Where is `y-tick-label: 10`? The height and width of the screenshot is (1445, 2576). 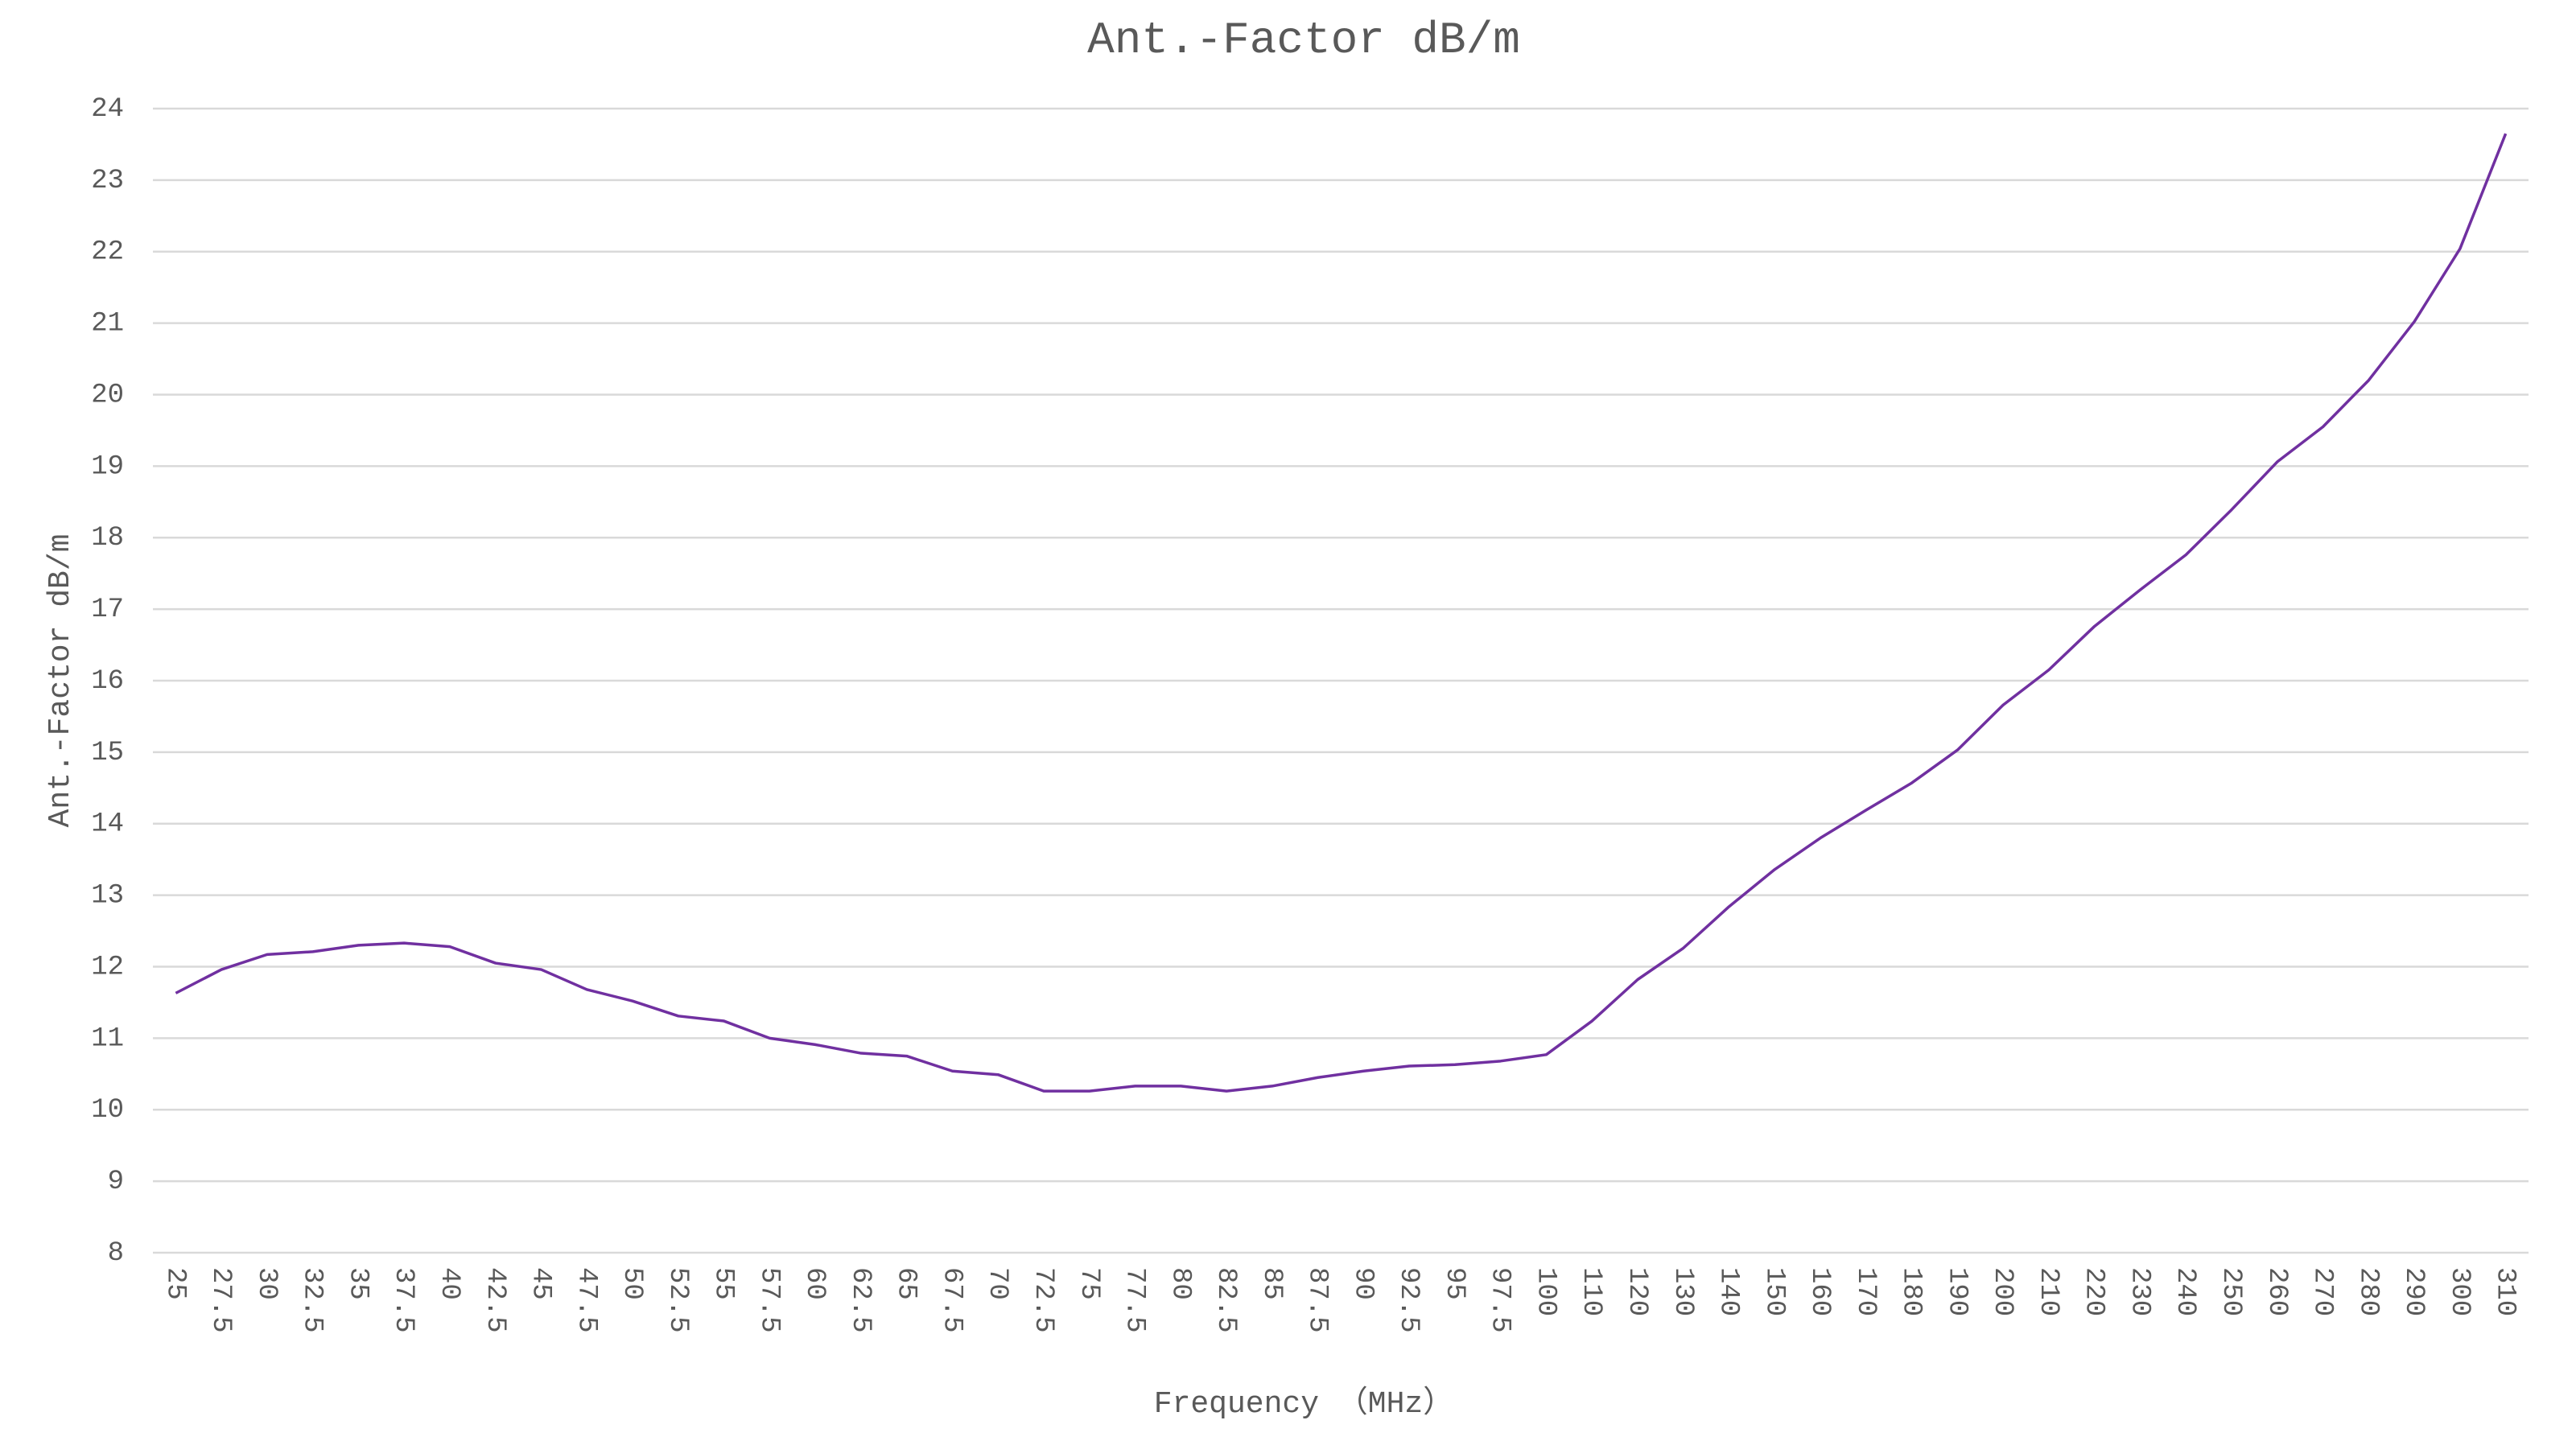
y-tick-label: 10 is located at coordinates (107, 1110).